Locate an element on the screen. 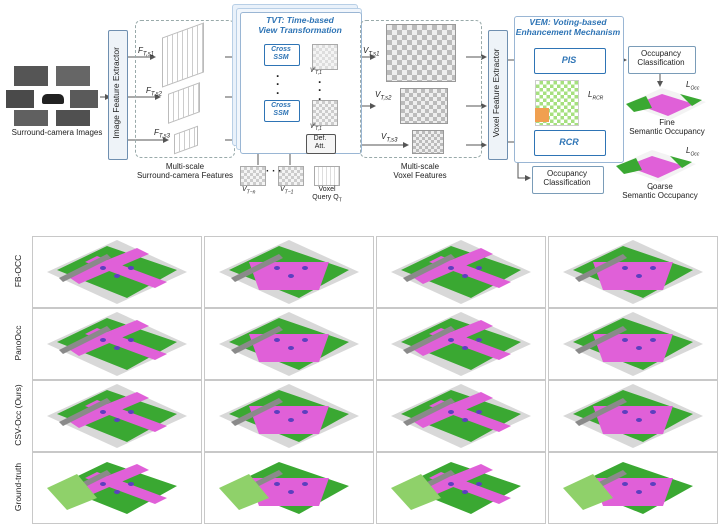 The width and height of the screenshot is (720, 530). feature-label-s1: FT,s1 is located at coordinates (146, 52).